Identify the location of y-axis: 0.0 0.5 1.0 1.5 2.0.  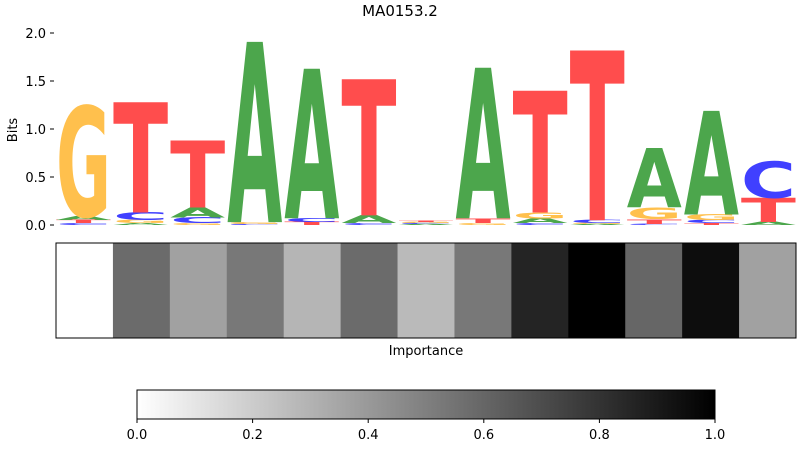
(39, 130).